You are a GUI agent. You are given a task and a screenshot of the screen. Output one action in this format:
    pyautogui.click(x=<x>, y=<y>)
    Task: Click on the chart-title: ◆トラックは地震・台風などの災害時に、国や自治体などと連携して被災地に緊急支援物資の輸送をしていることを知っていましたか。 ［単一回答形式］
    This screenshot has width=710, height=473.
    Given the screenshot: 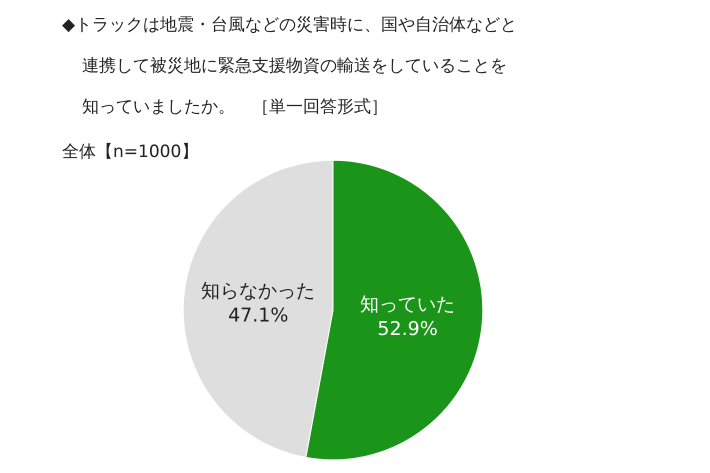 What is the action you would take?
    pyautogui.click(x=290, y=66)
    